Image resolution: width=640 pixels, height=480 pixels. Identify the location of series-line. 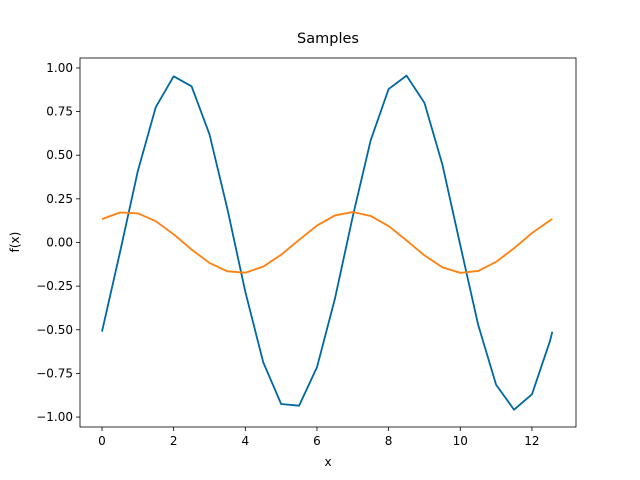
(327, 242).